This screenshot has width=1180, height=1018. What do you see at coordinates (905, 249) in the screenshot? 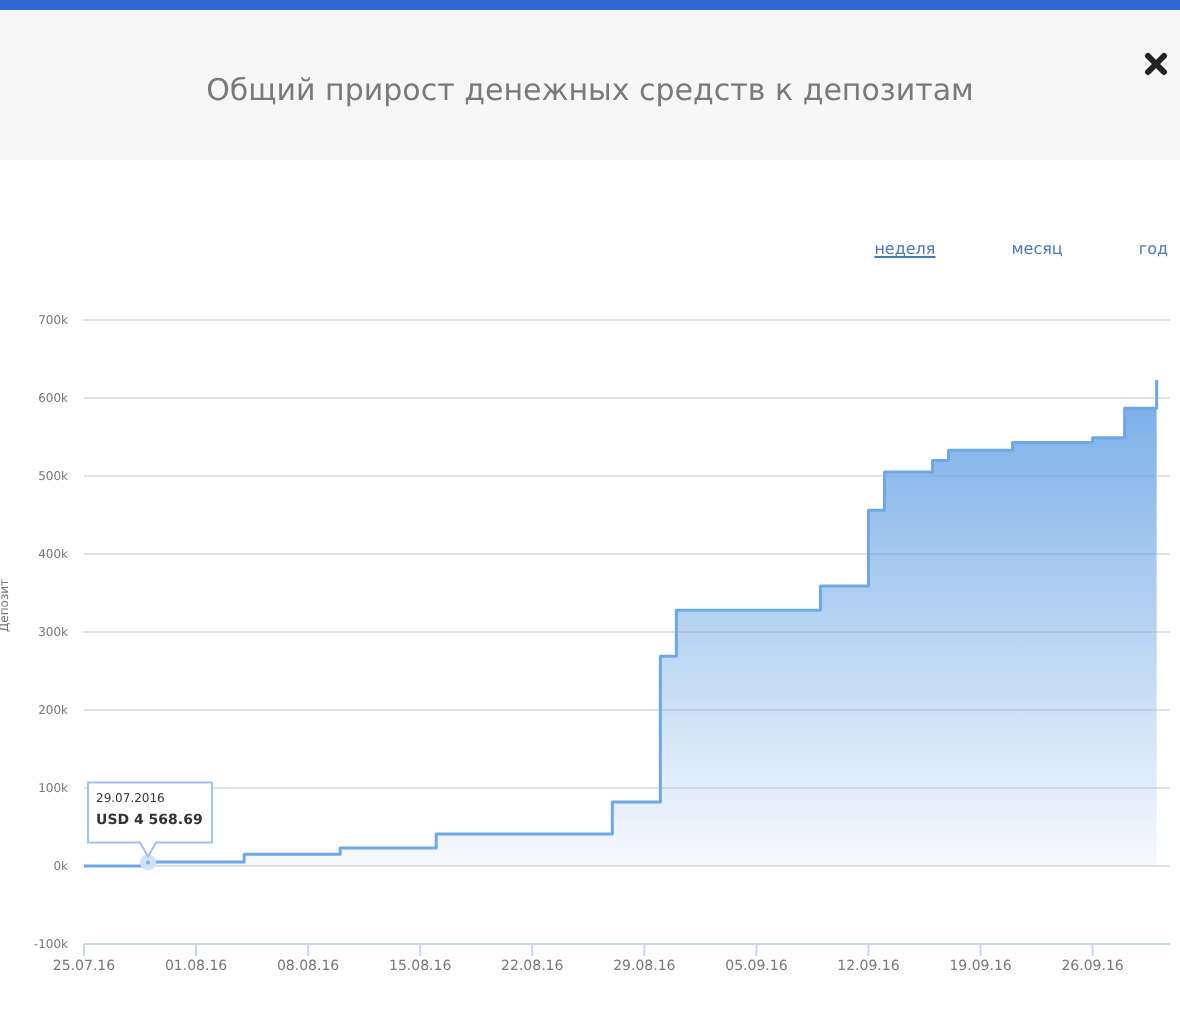
I see `text: неделя` at bounding box center [905, 249].